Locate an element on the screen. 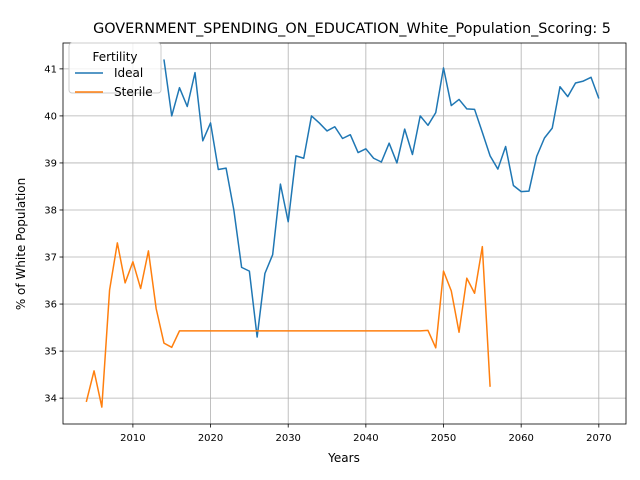 This screenshot has height=480, width=640. y-tick-label: 39 is located at coordinates (50, 164).